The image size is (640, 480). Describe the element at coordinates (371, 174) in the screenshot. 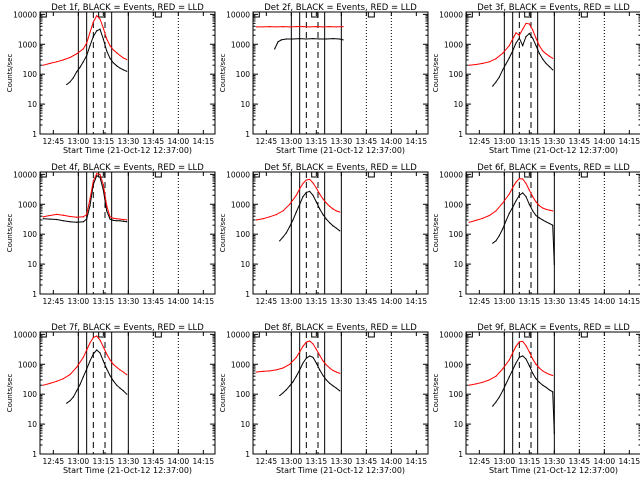

I see `time-marker-box` at that location.